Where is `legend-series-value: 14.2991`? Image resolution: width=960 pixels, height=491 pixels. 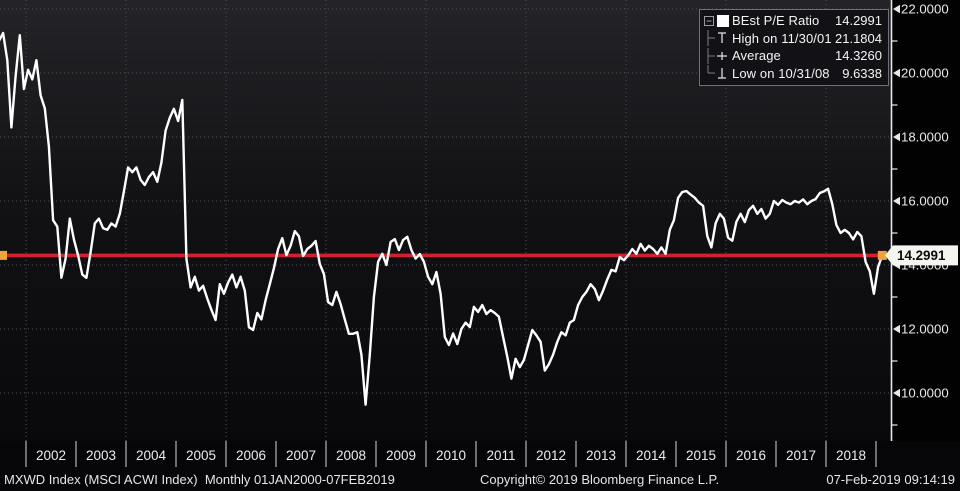 legend-series-value: 14.2991 is located at coordinates (858, 21).